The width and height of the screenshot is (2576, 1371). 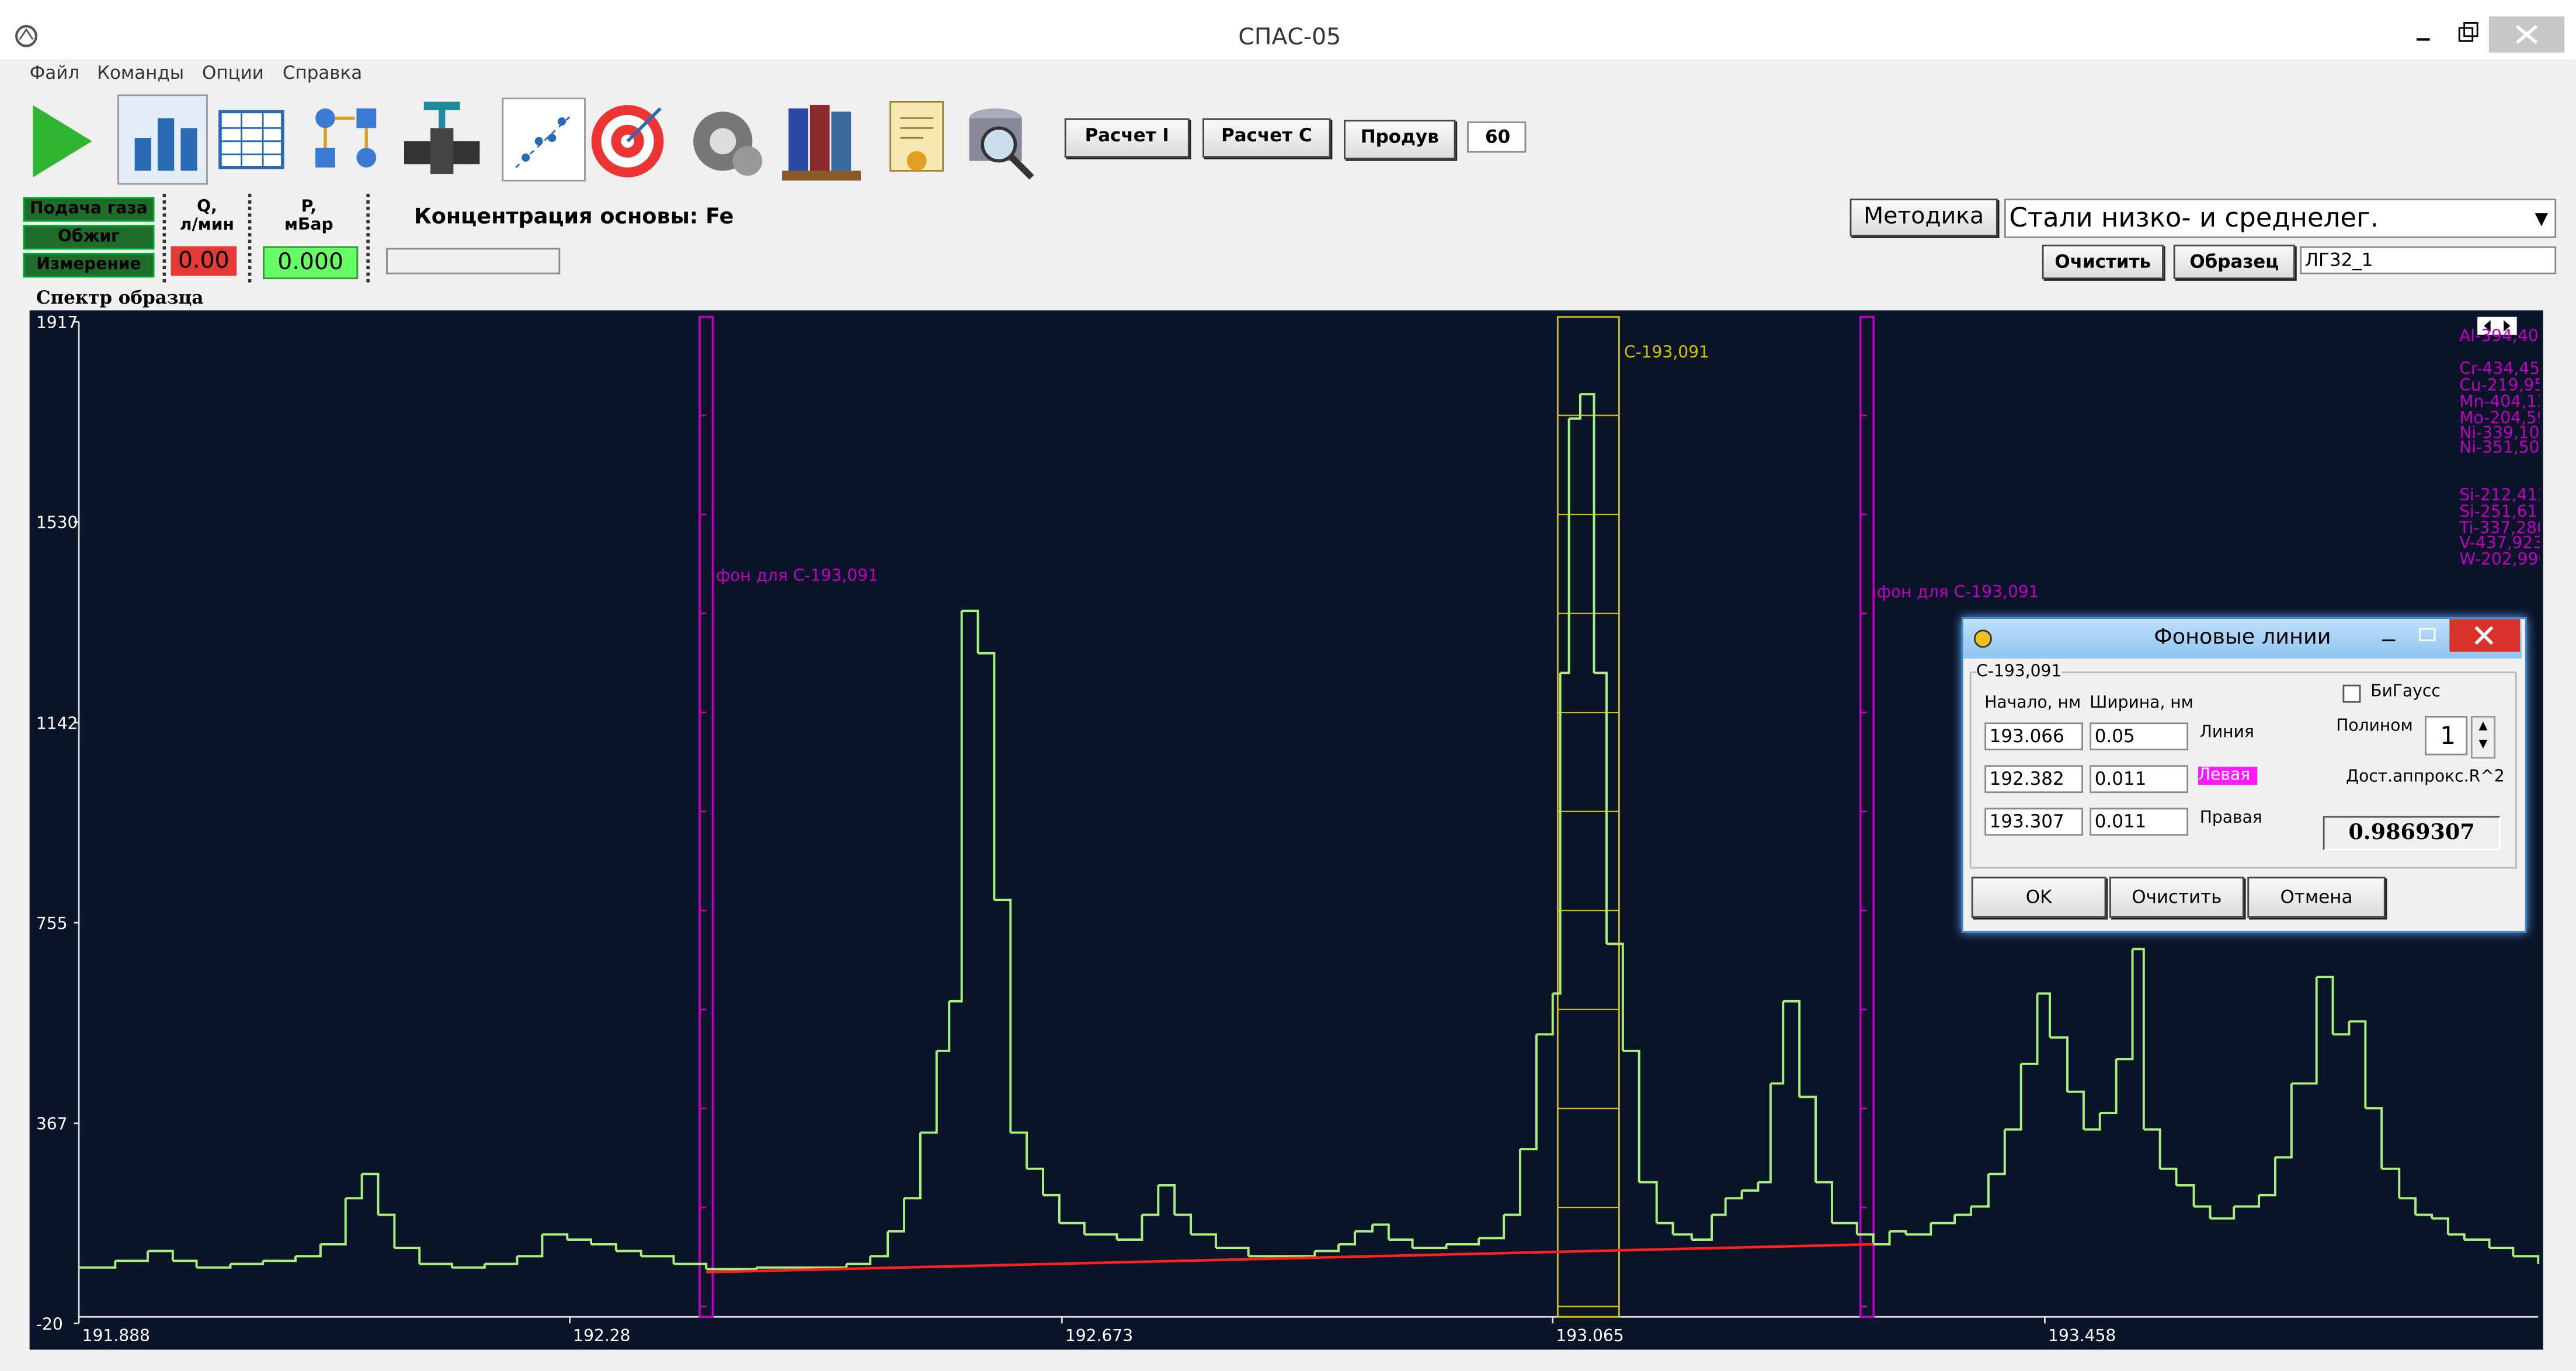 I want to click on cancel-button: Отмена, so click(x=2317, y=897).